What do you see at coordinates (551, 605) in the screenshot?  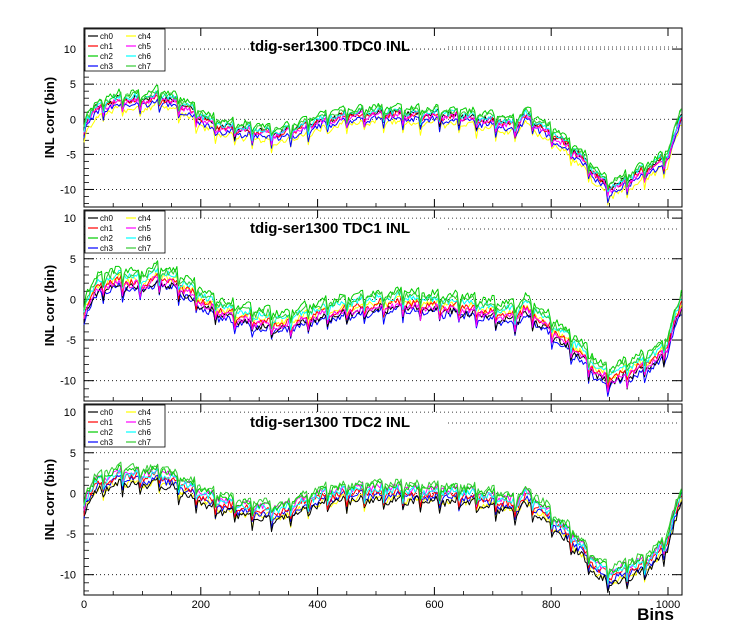 I see `x-tick-label: 800` at bounding box center [551, 605].